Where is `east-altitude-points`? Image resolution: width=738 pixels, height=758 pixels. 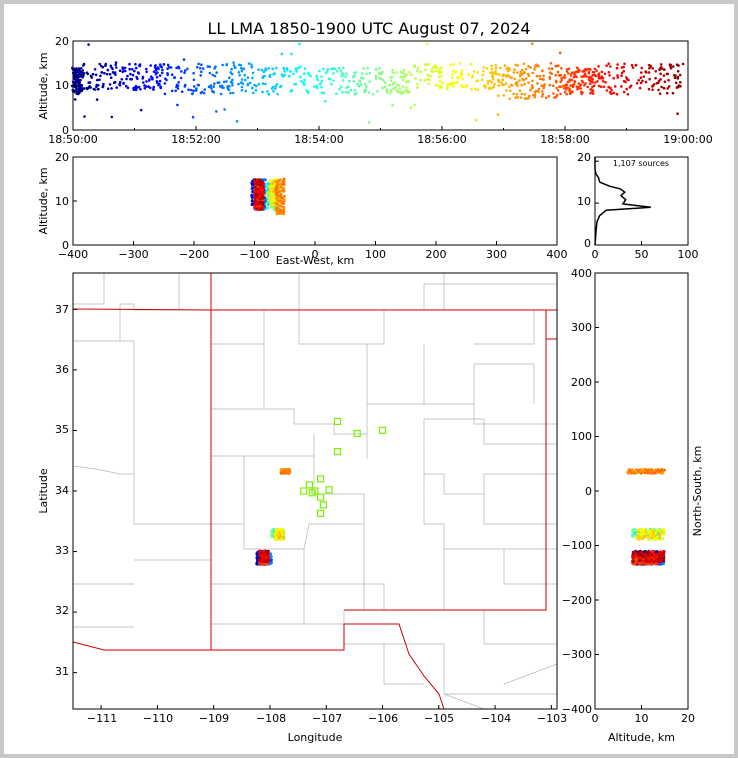
east-altitude-points is located at coordinates (268, 196).